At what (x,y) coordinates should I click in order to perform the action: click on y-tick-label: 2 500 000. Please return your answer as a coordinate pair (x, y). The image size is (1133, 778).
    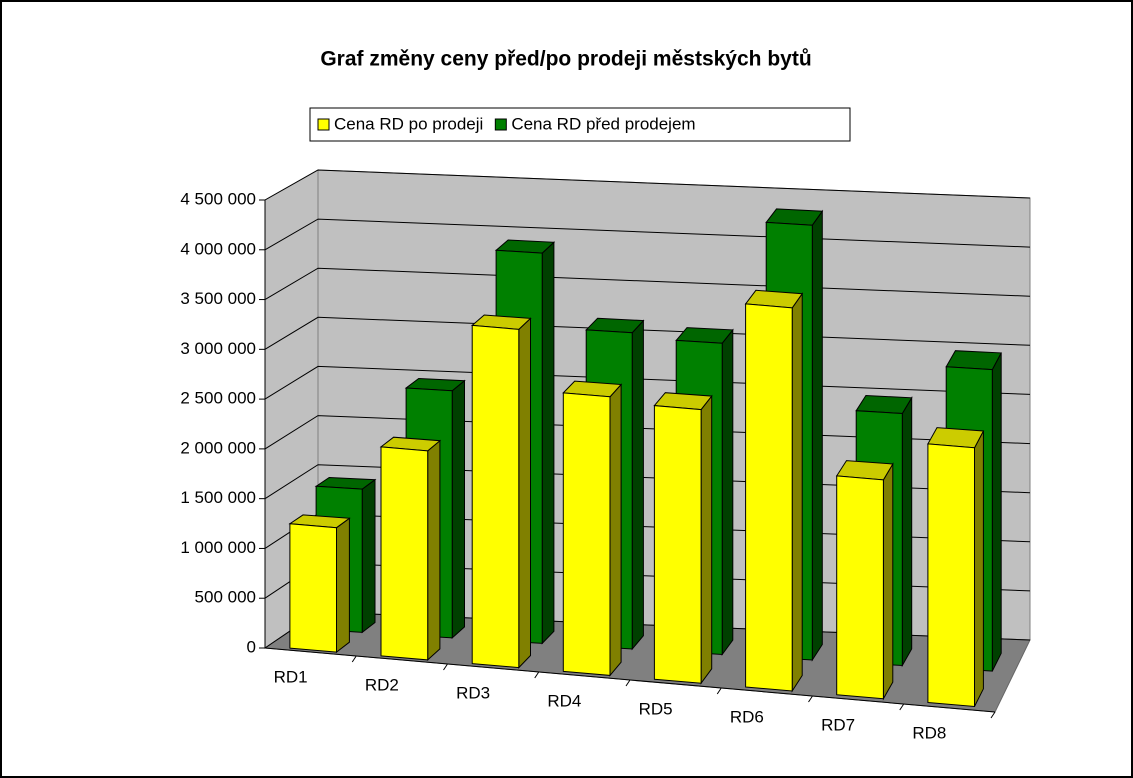
    Looking at the image, I should click on (218, 398).